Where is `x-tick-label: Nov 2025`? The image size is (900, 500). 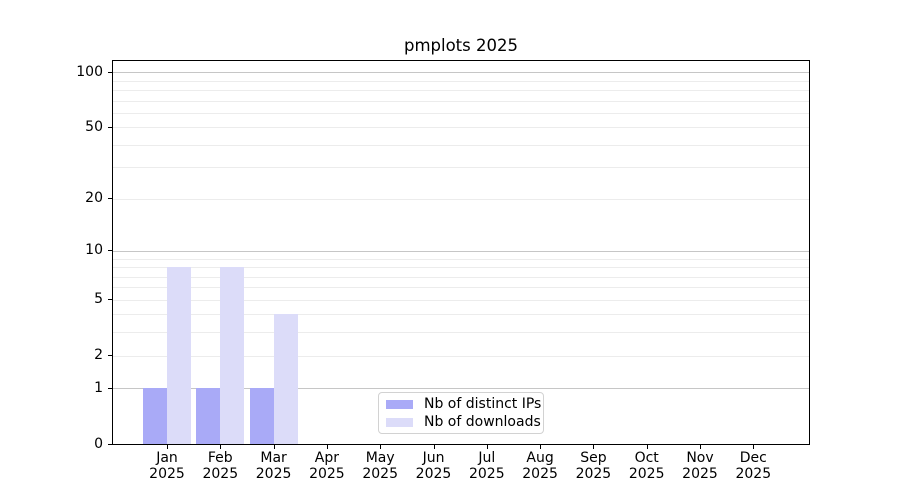
x-tick-label: Nov 2025 is located at coordinates (700, 466).